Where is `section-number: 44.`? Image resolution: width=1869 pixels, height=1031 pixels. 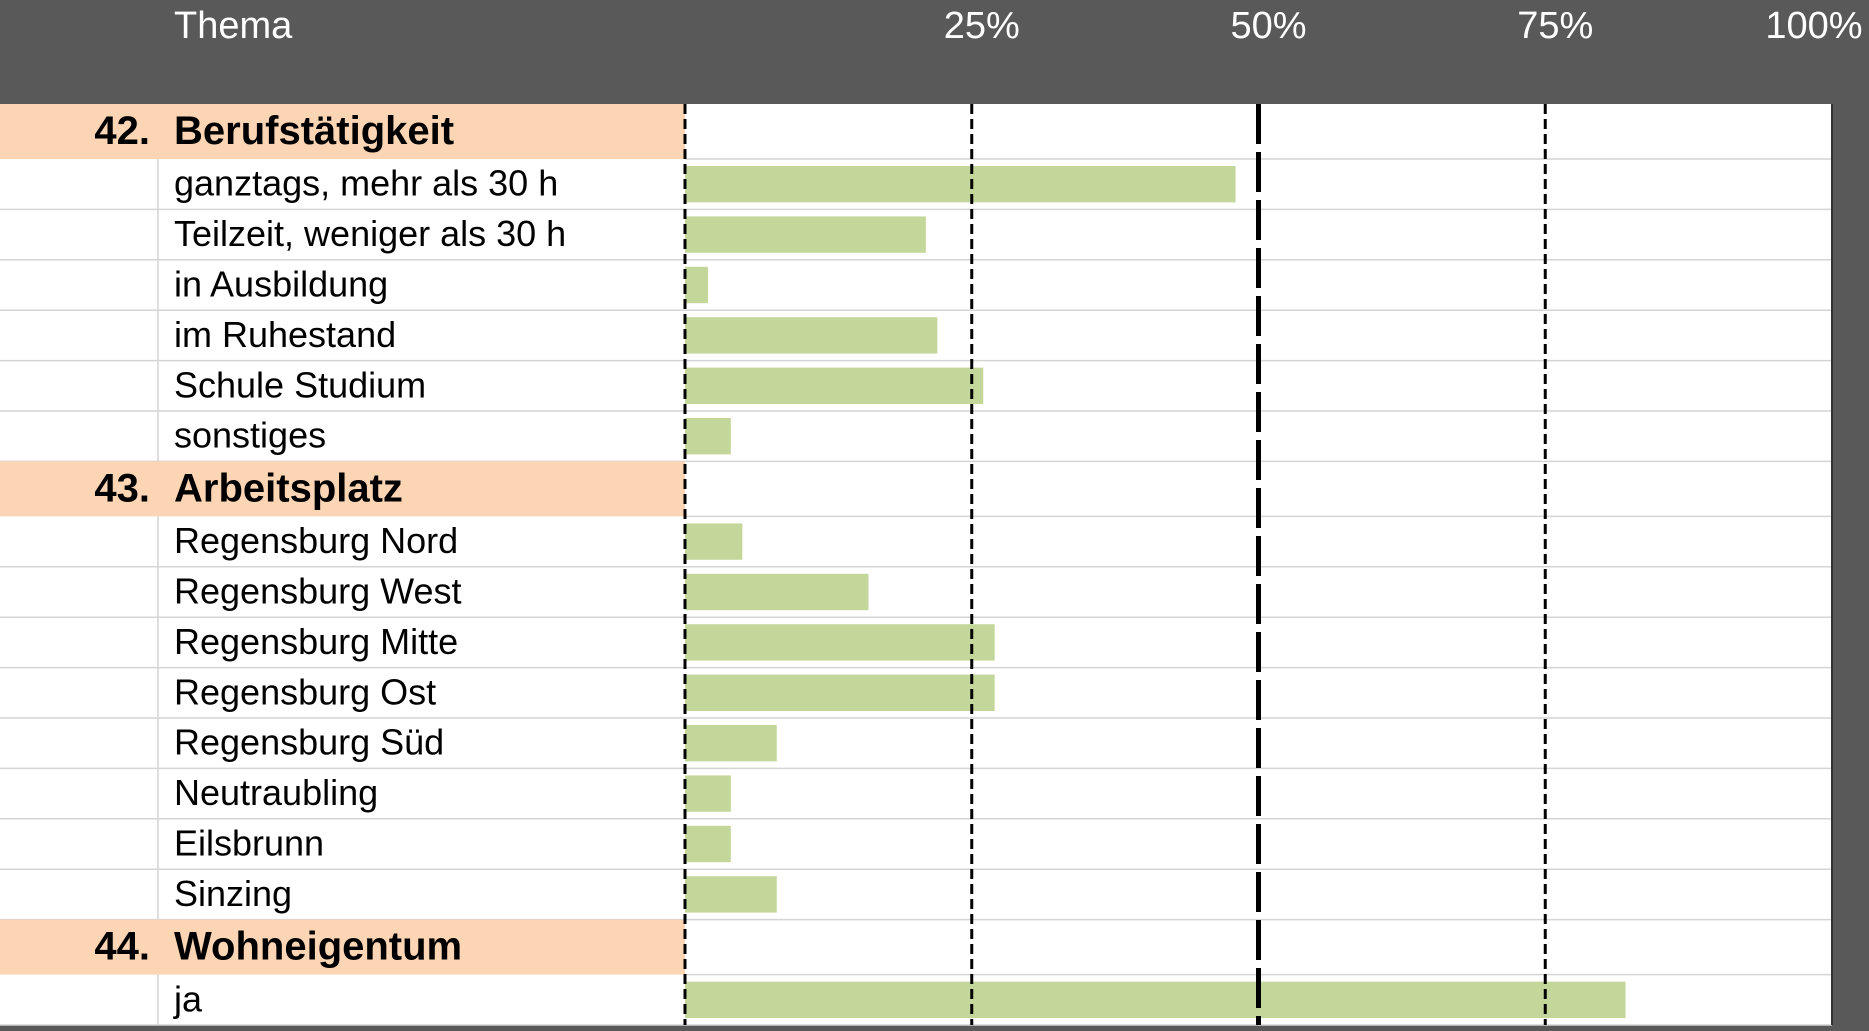
section-number: 44. is located at coordinates (122, 947).